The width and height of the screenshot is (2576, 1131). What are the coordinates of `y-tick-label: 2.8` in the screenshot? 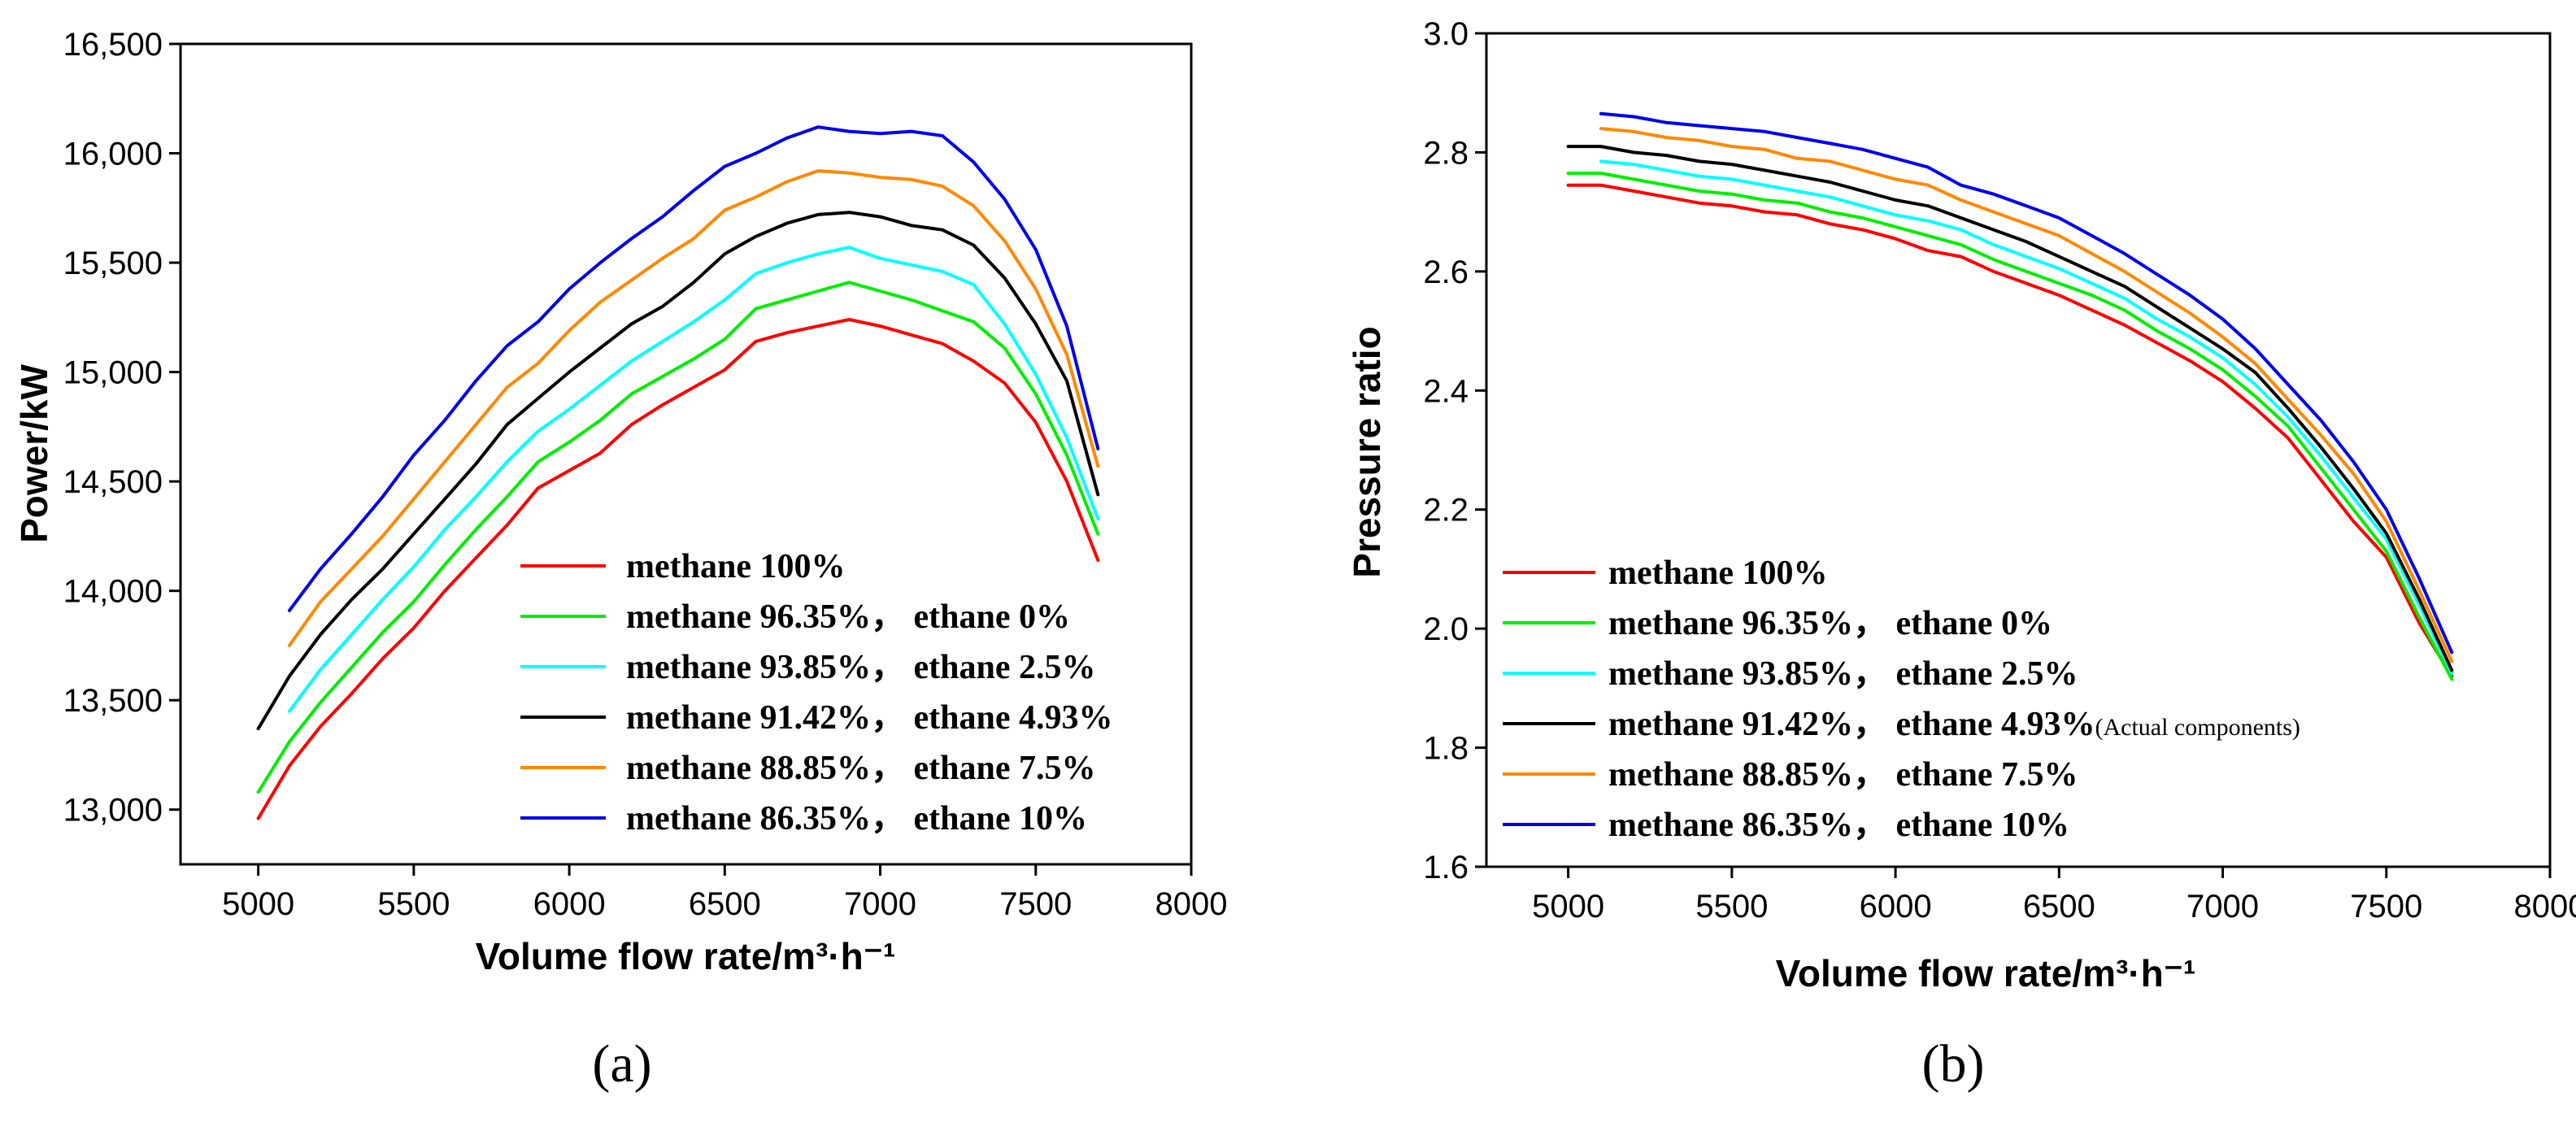 It's located at (1446, 153).